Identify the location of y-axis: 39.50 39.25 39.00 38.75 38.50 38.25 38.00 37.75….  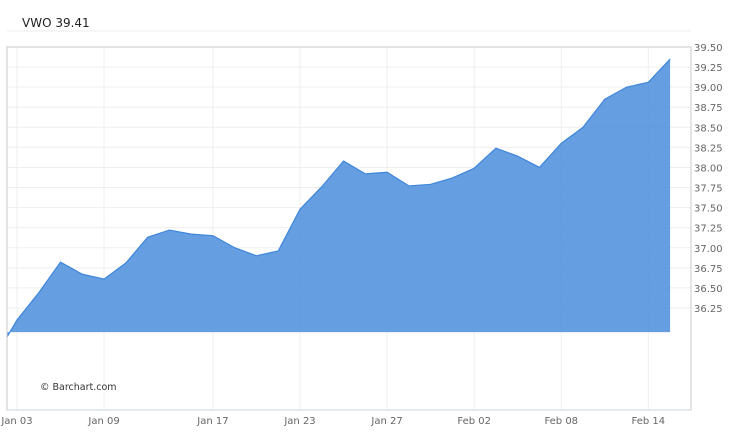
(708, 179).